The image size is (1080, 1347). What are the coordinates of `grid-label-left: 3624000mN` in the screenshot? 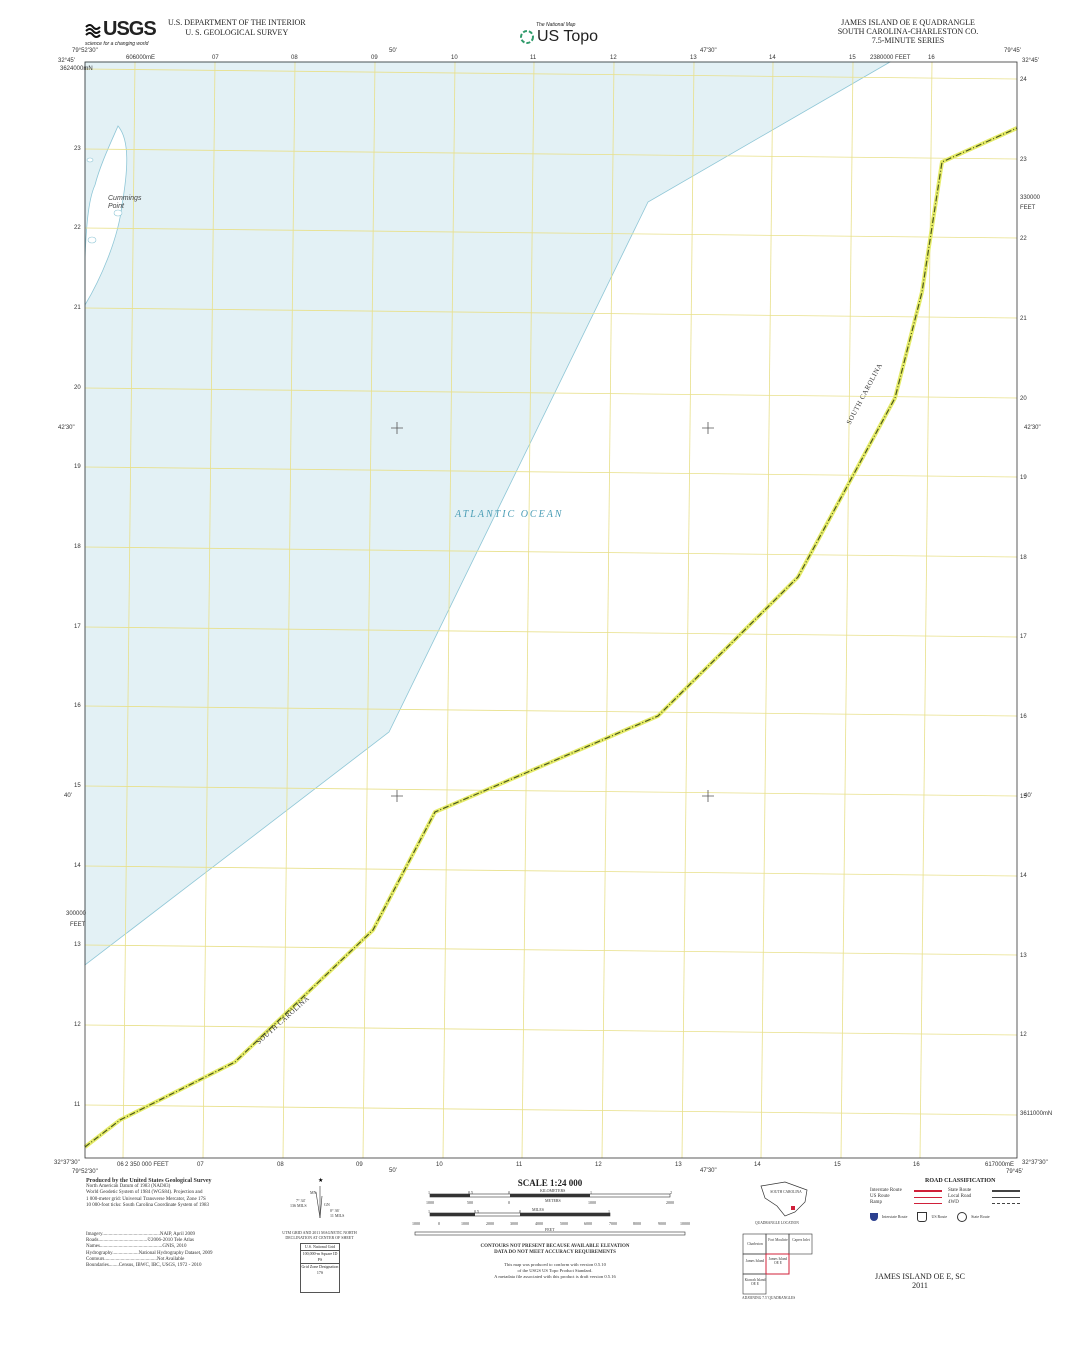 It's located at (76, 69).